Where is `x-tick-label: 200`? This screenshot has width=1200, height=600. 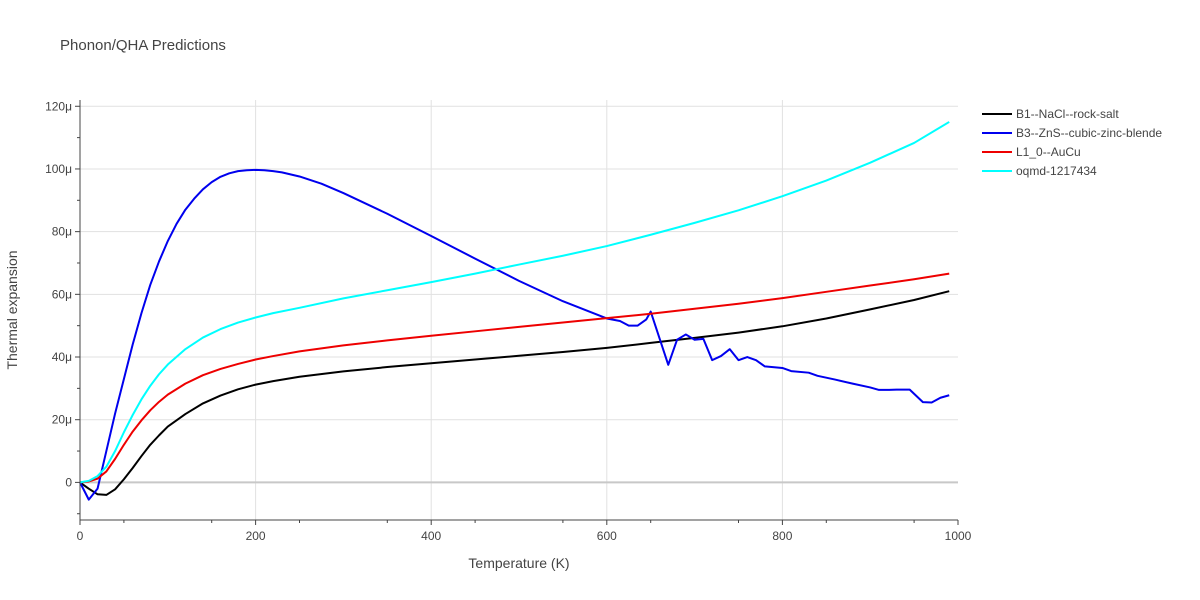
x-tick-label: 200 is located at coordinates (256, 536).